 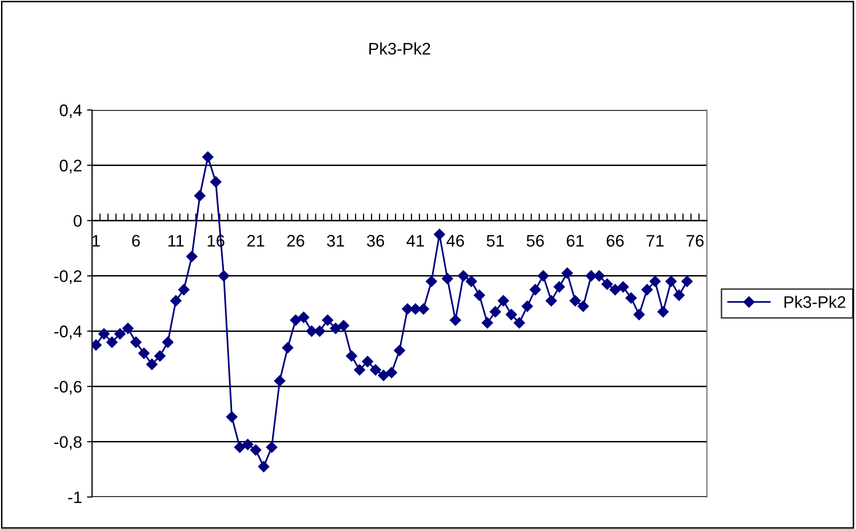 What do you see at coordinates (455, 240) in the screenshot?
I see `x-tick-label: 46` at bounding box center [455, 240].